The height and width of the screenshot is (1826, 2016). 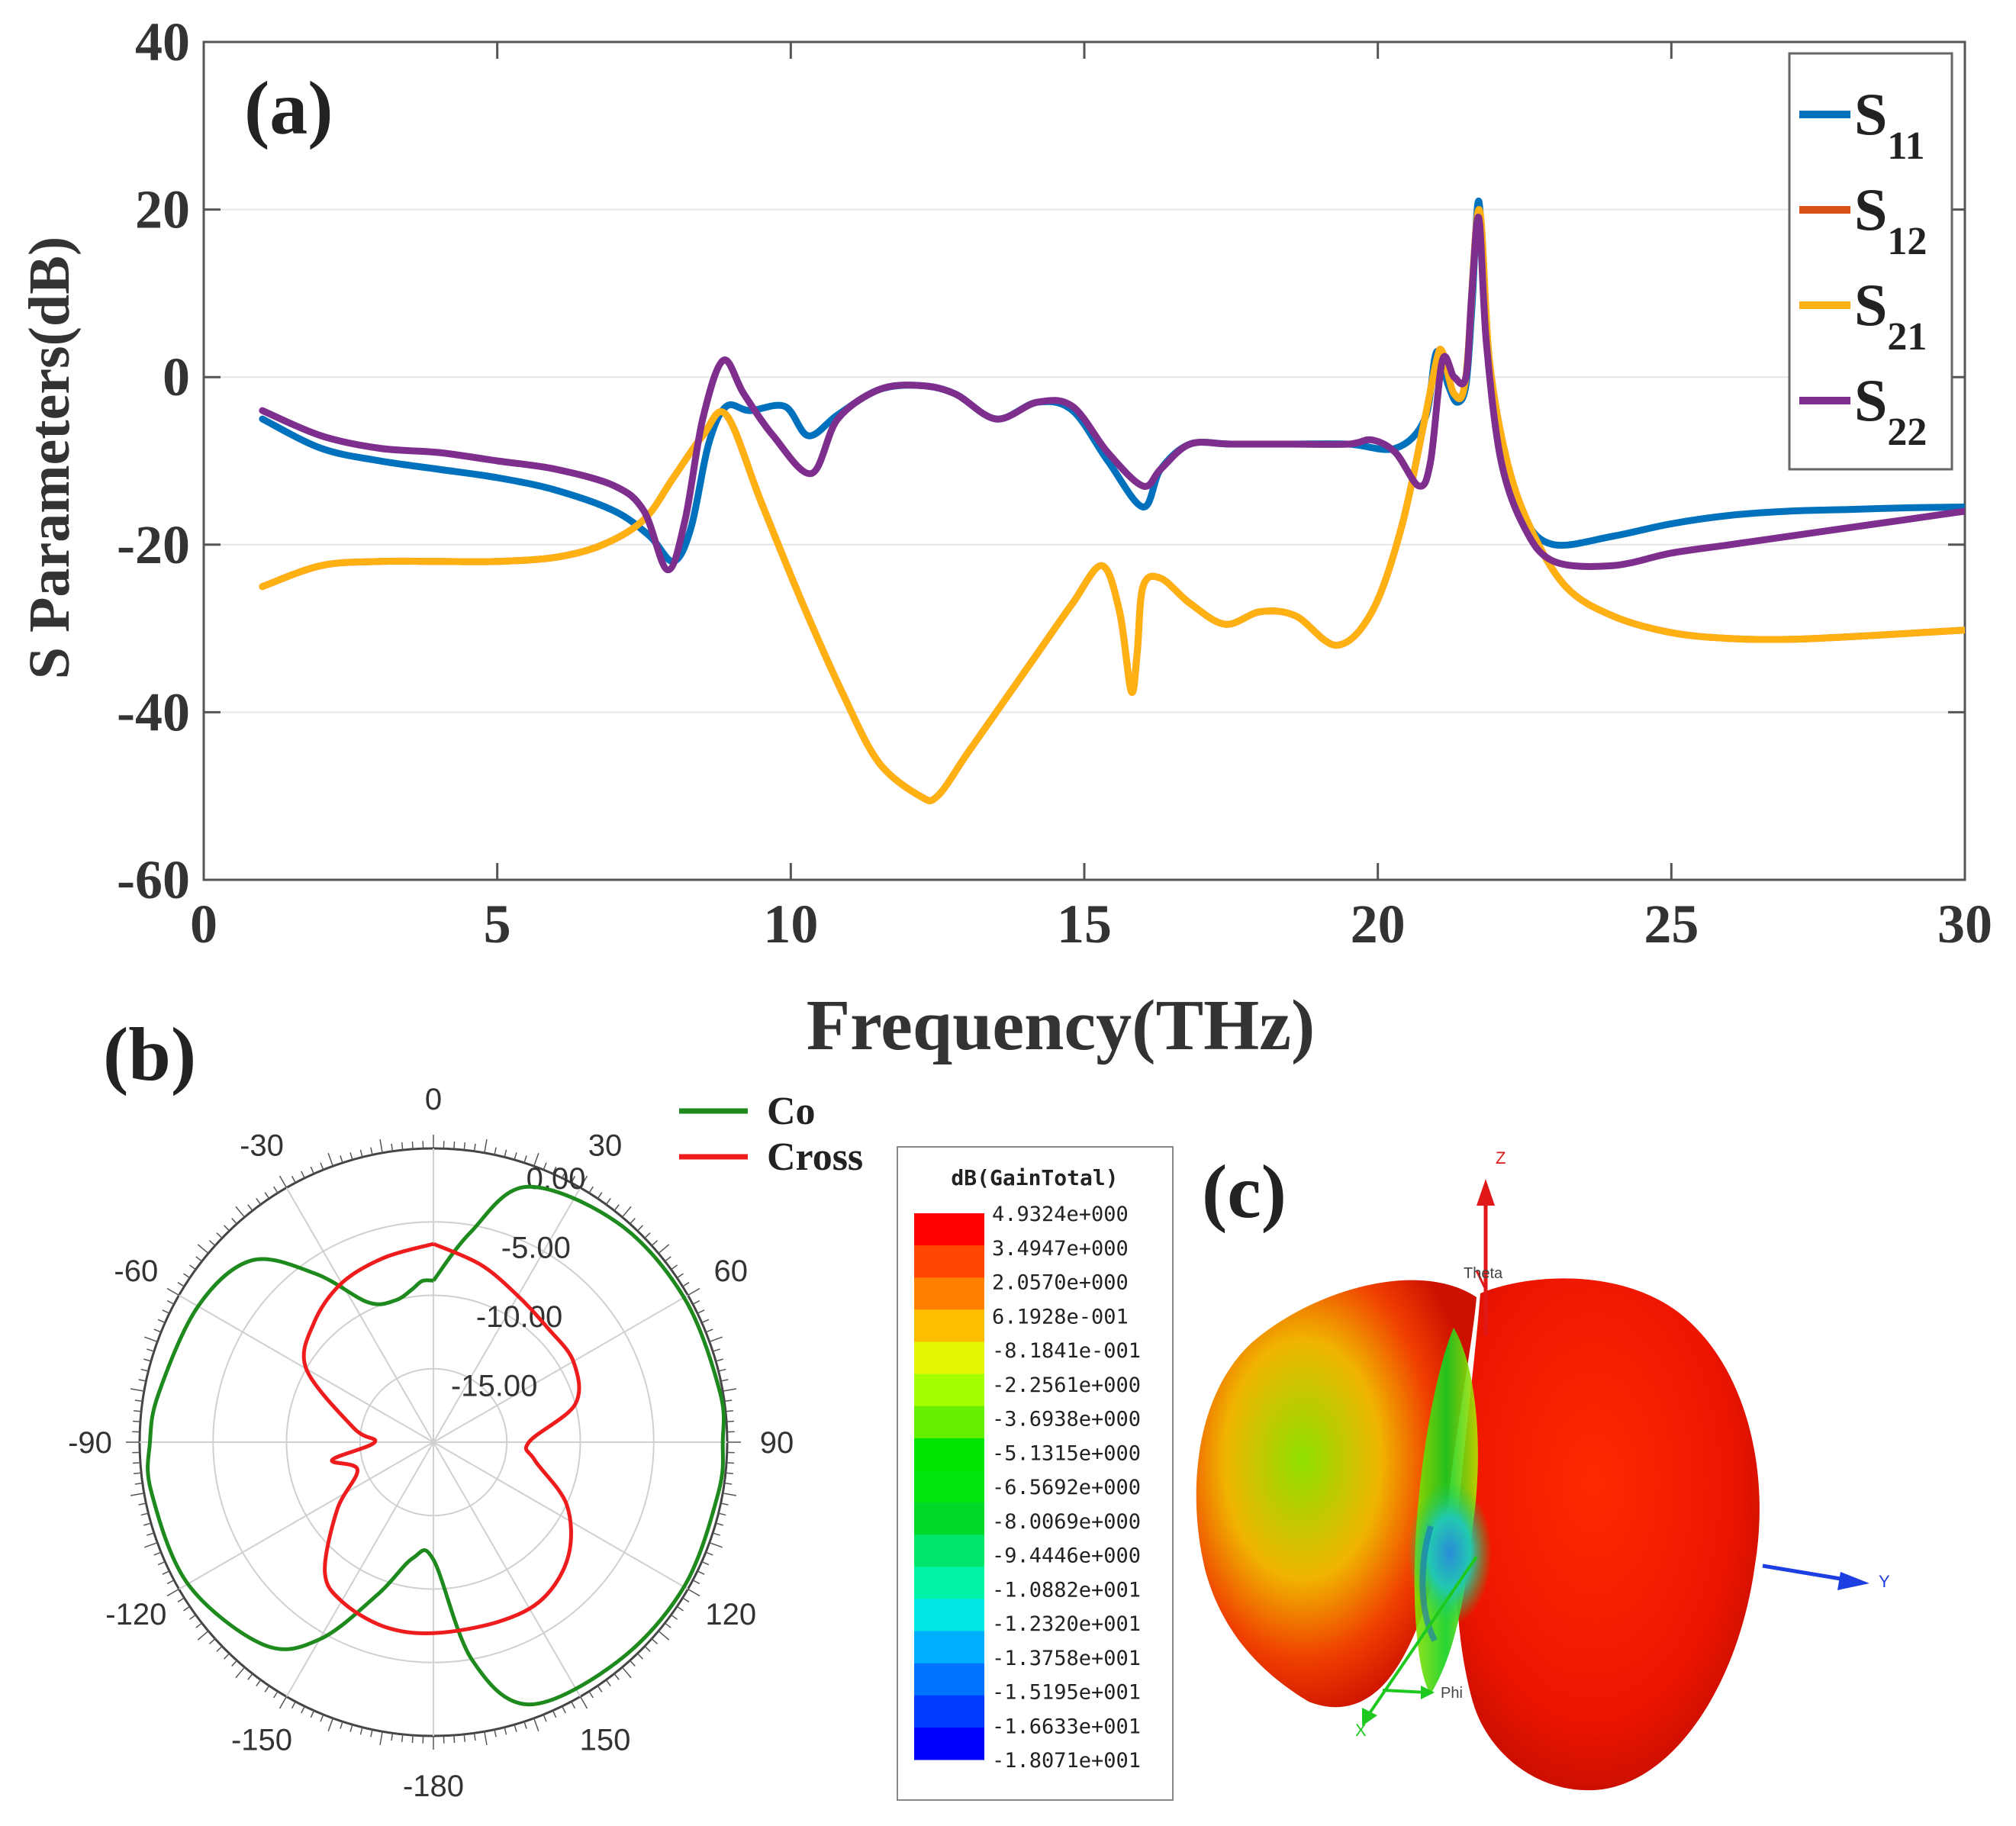 What do you see at coordinates (1066, 1419) in the screenshot?
I see `colorbar-tick-label: -3.6938e+000` at bounding box center [1066, 1419].